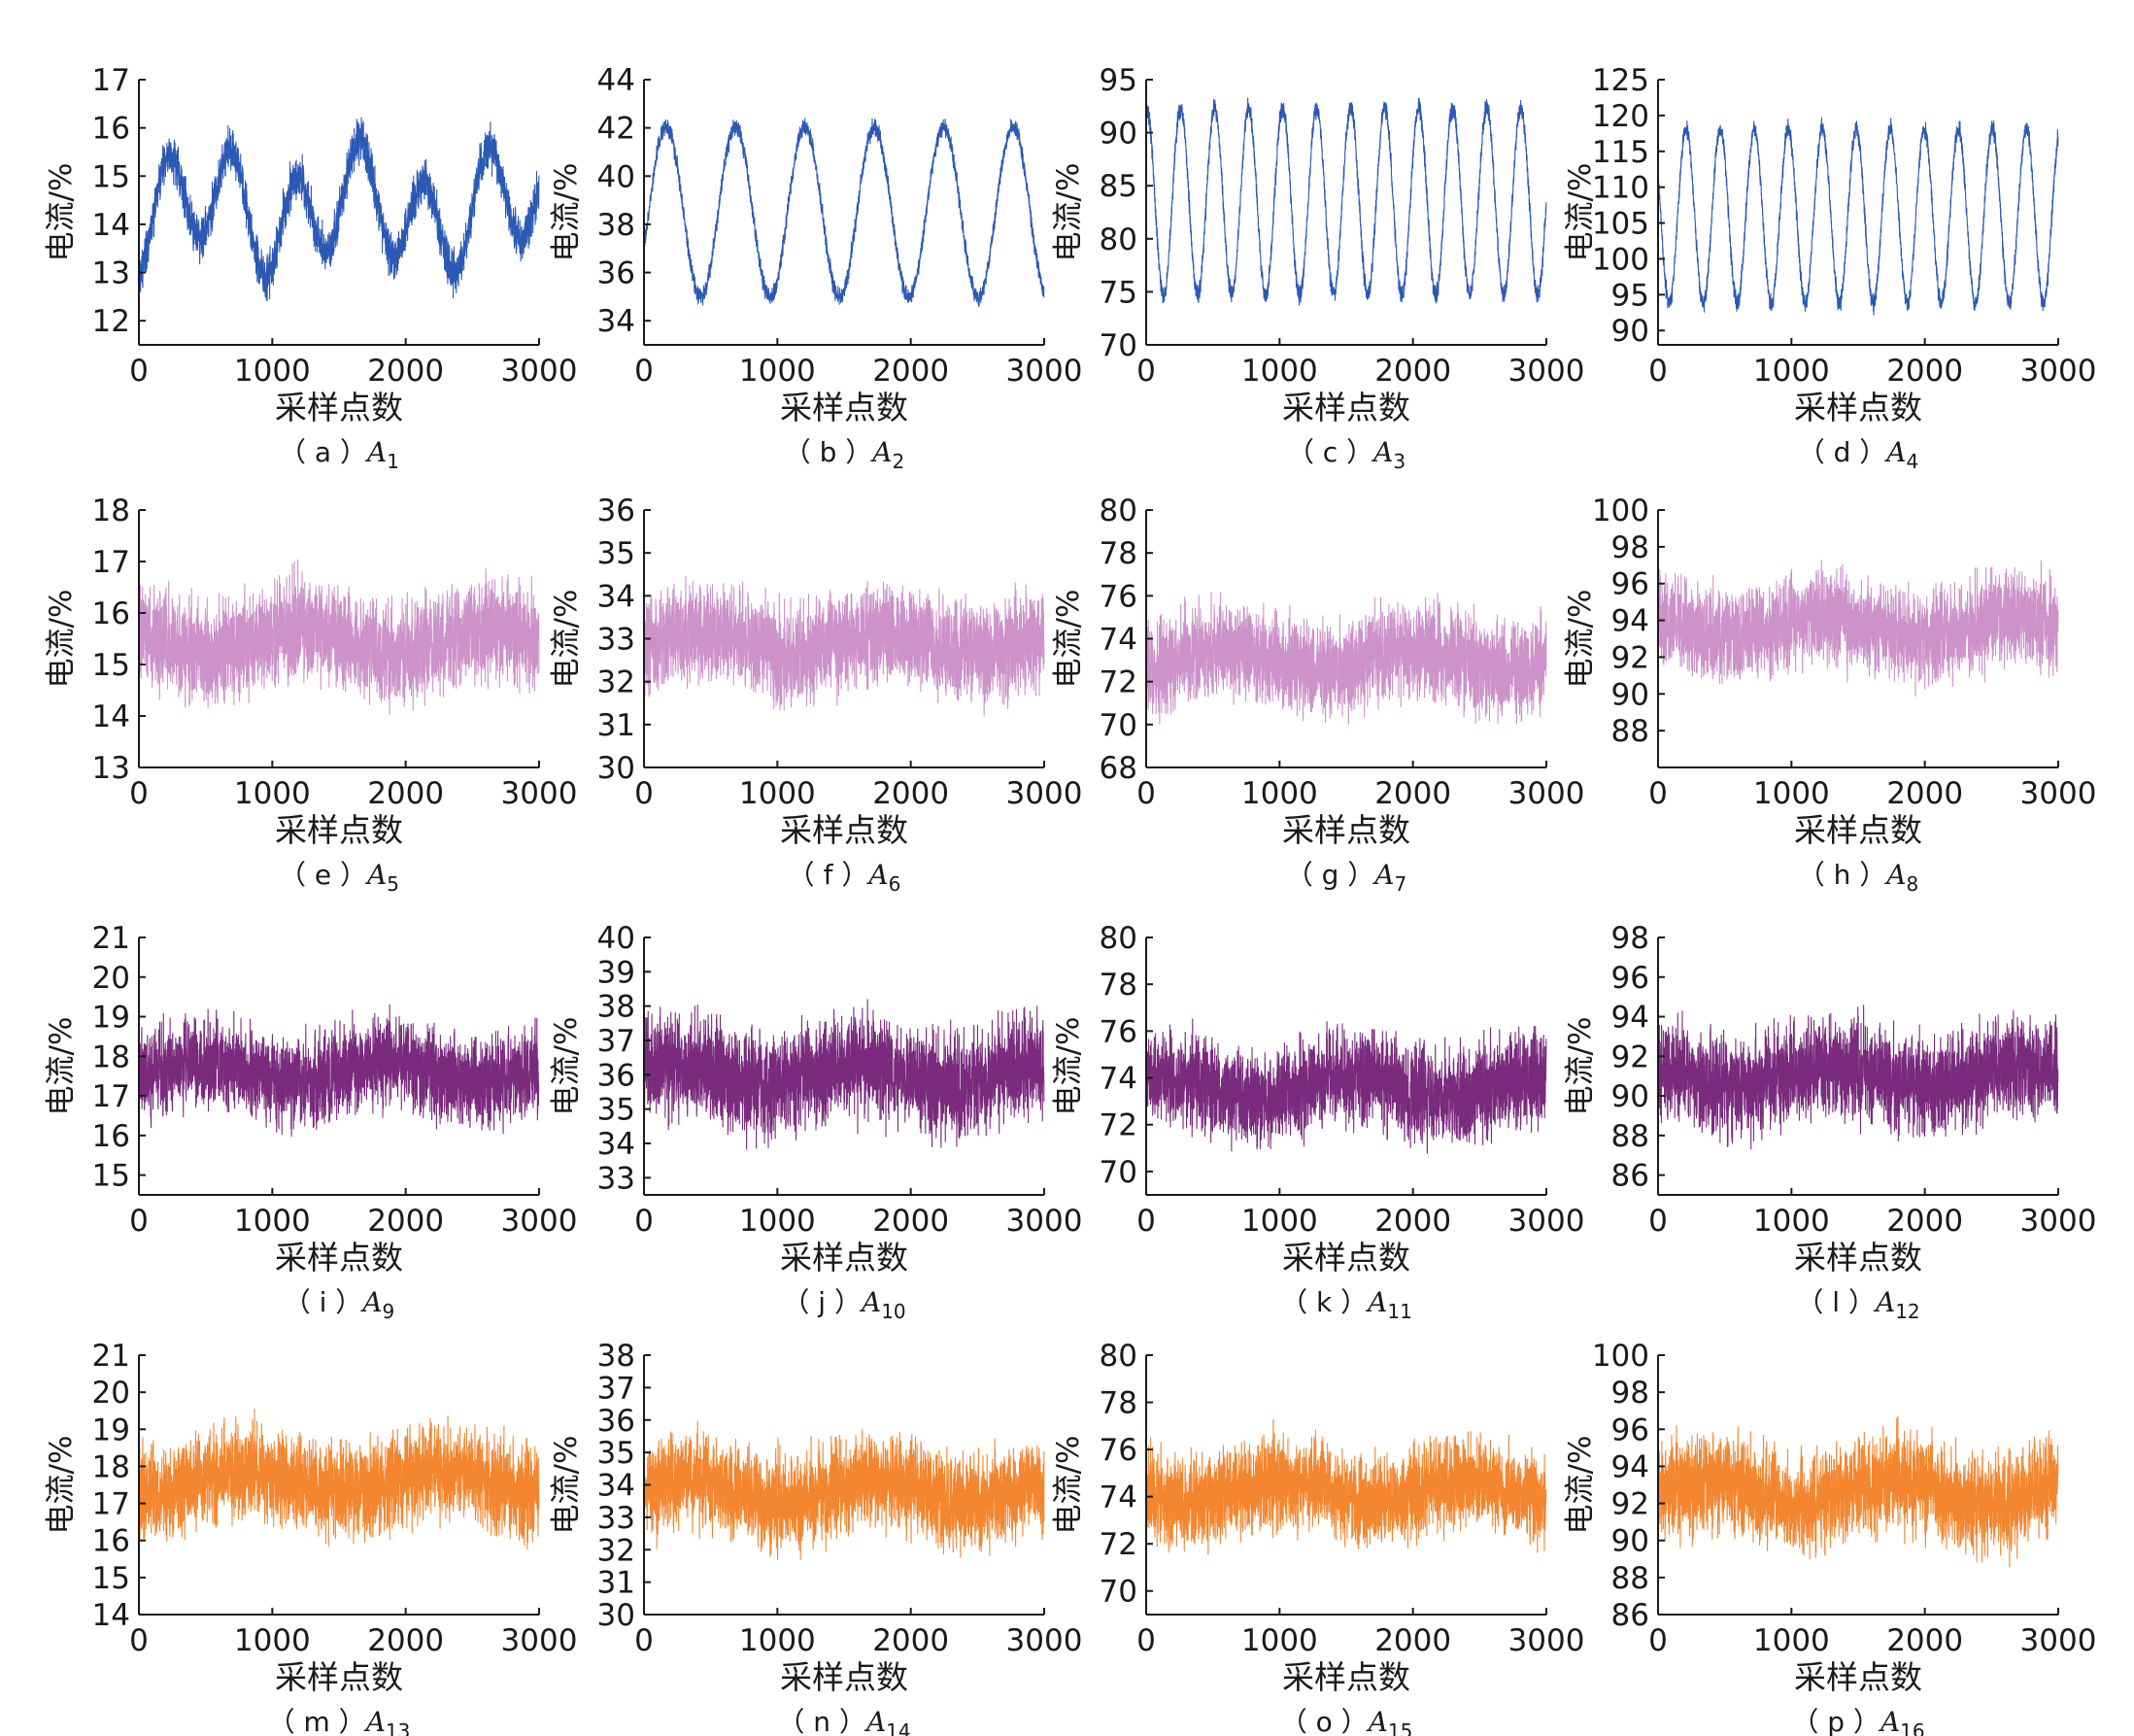 The width and height of the screenshot is (2134, 1736). Describe the element at coordinates (1630, 295) in the screenshot. I see `y-tick-label: 95` at that location.